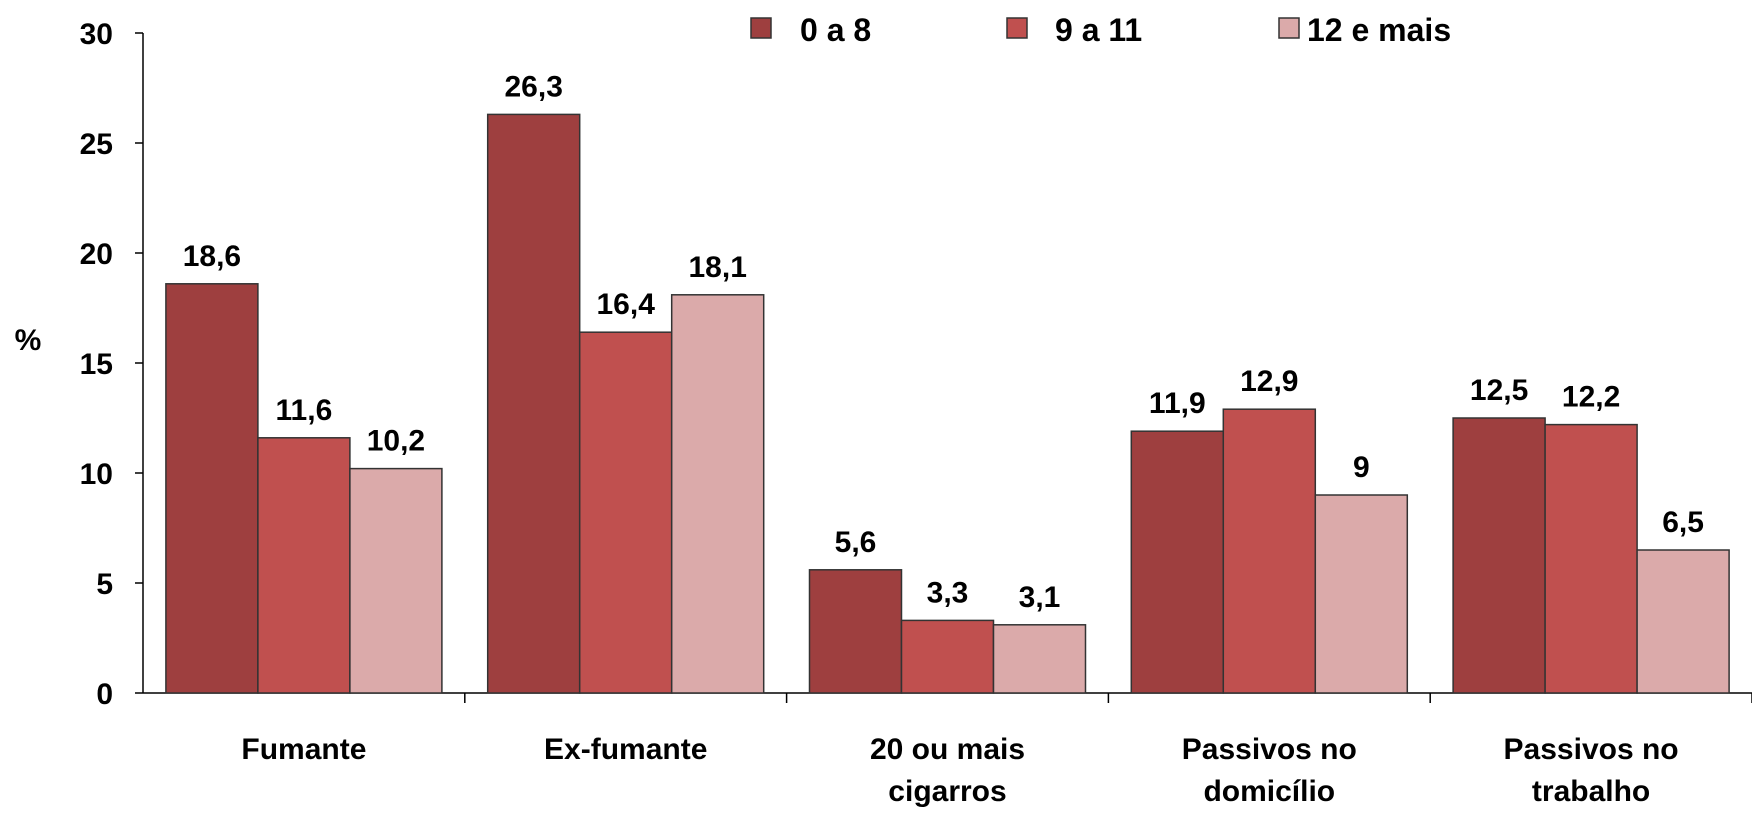 Image resolution: width=1752 pixels, height=815 pixels. I want to click on legend-label: 0 a 8, so click(835, 30).